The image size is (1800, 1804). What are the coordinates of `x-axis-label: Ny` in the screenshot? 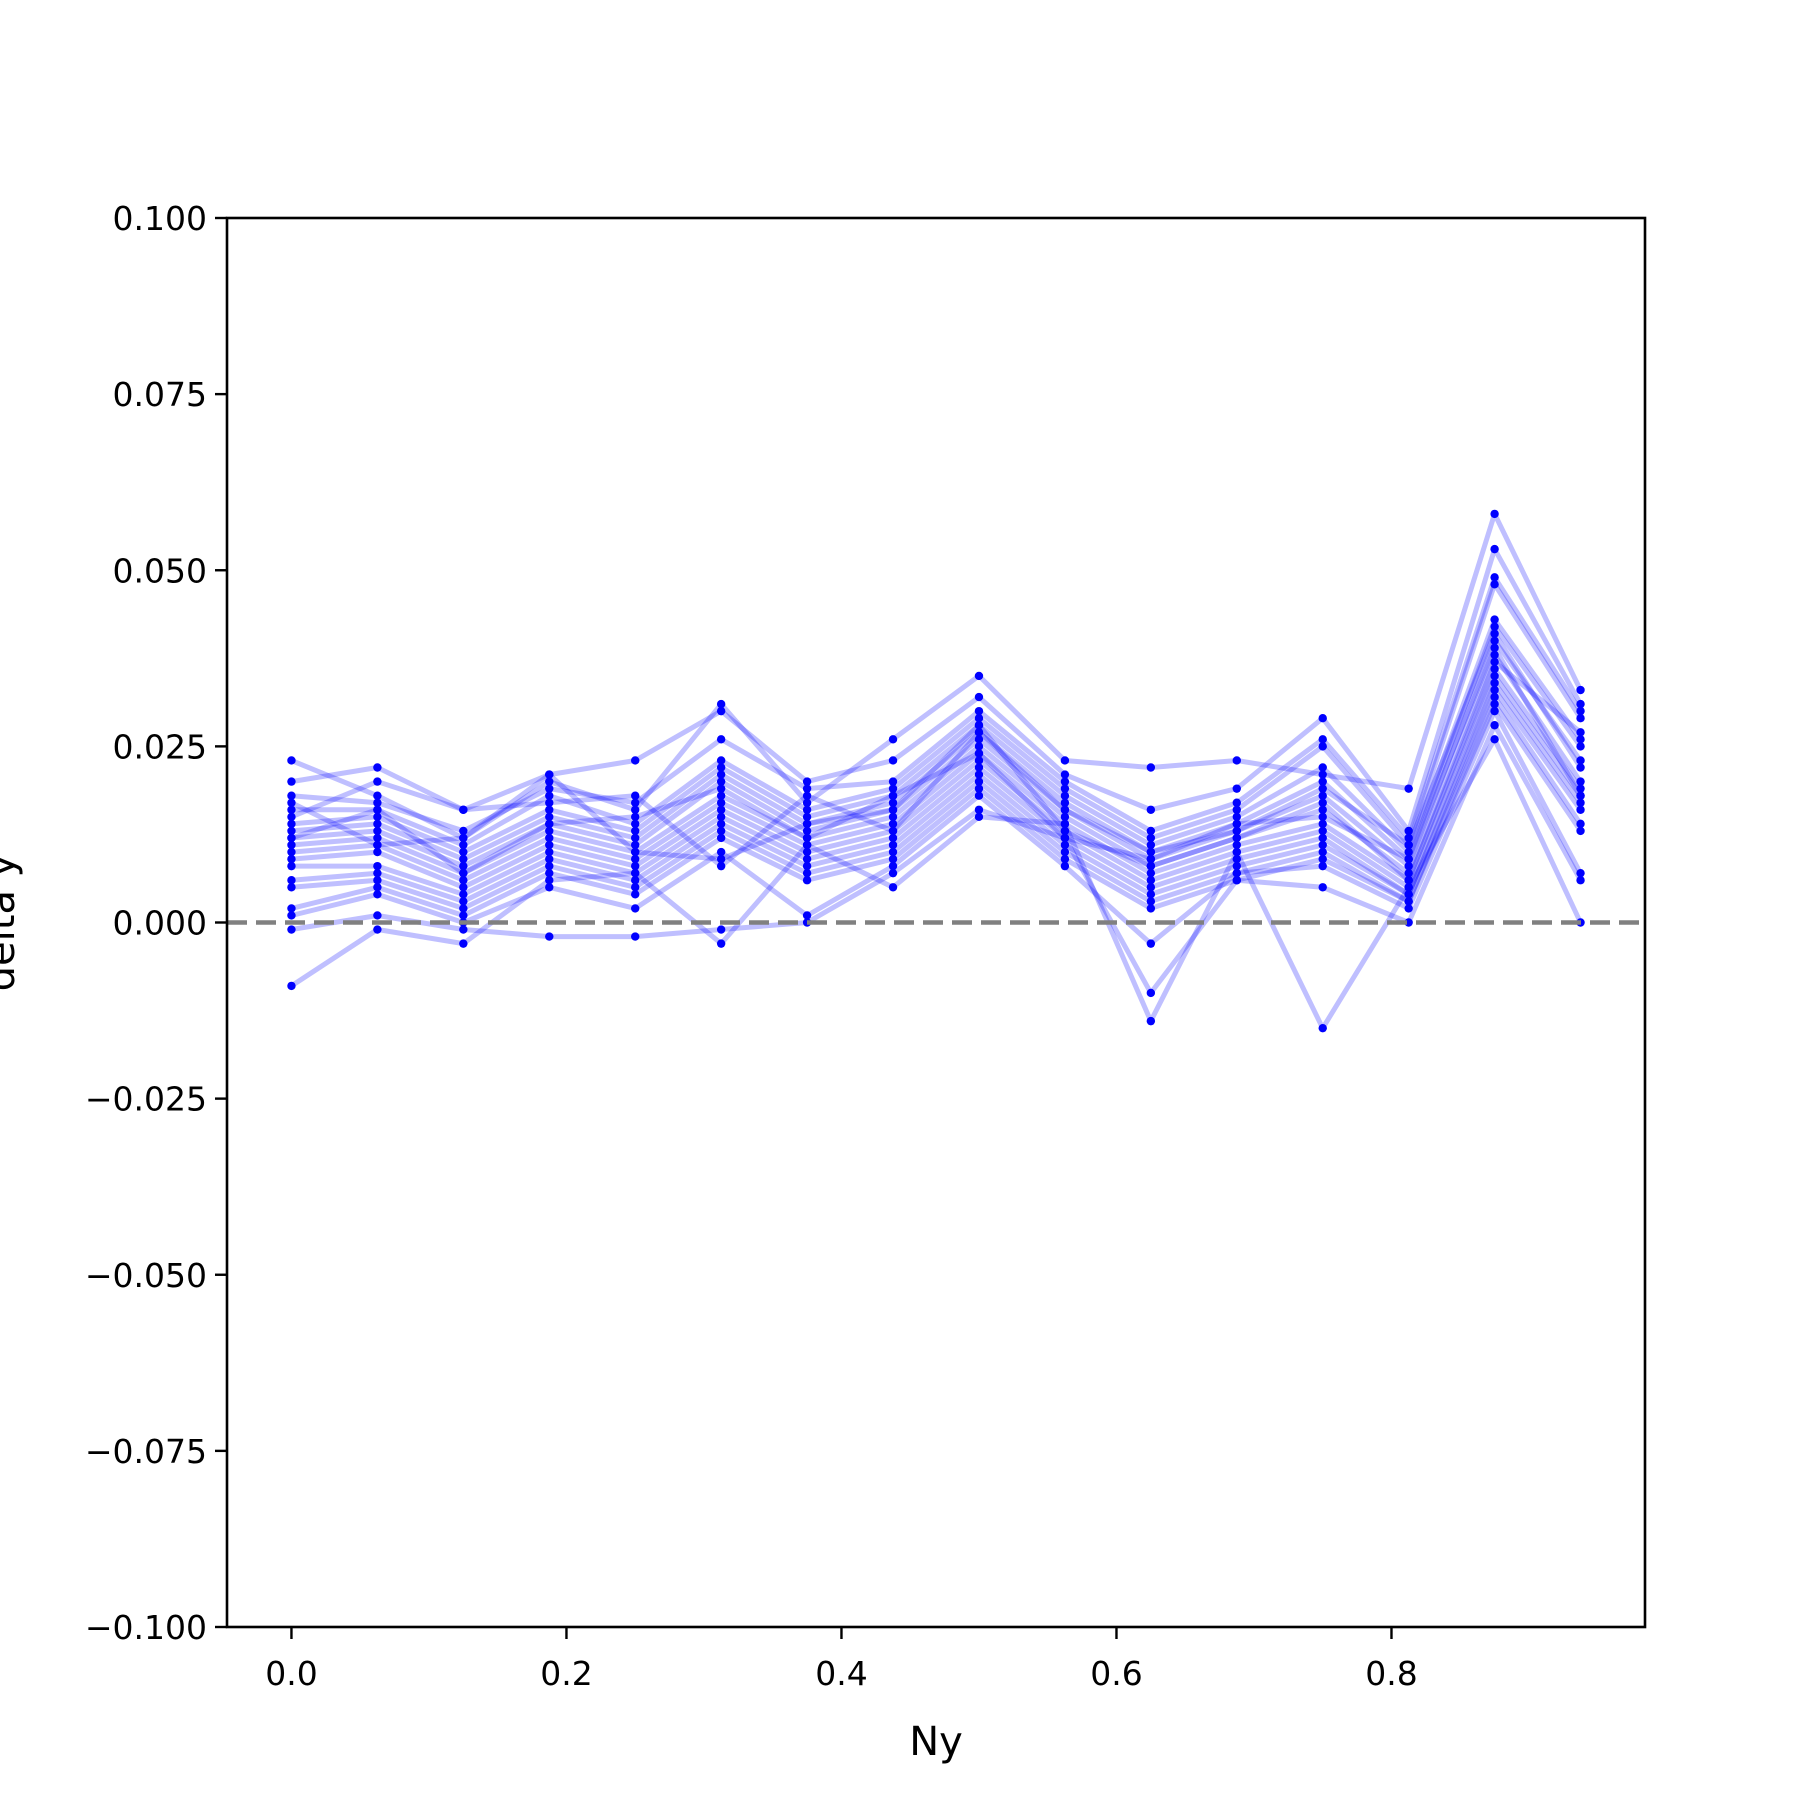 It's located at (936, 1742).